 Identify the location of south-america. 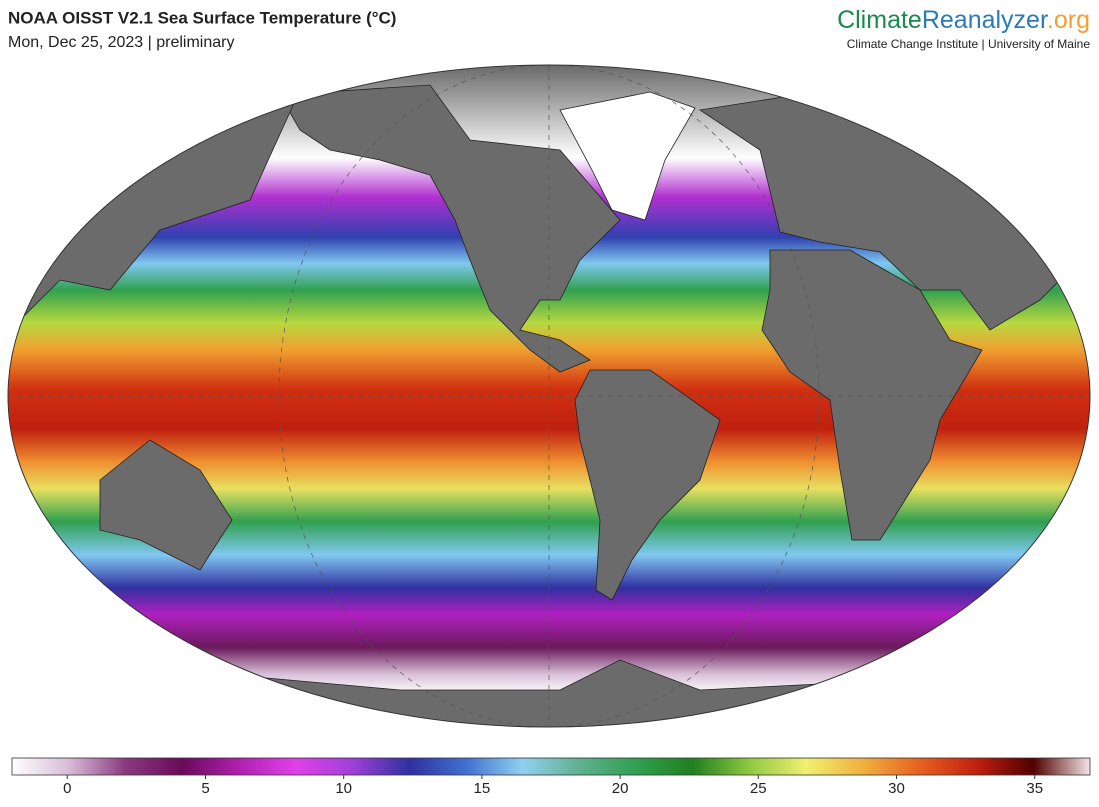
(647, 485).